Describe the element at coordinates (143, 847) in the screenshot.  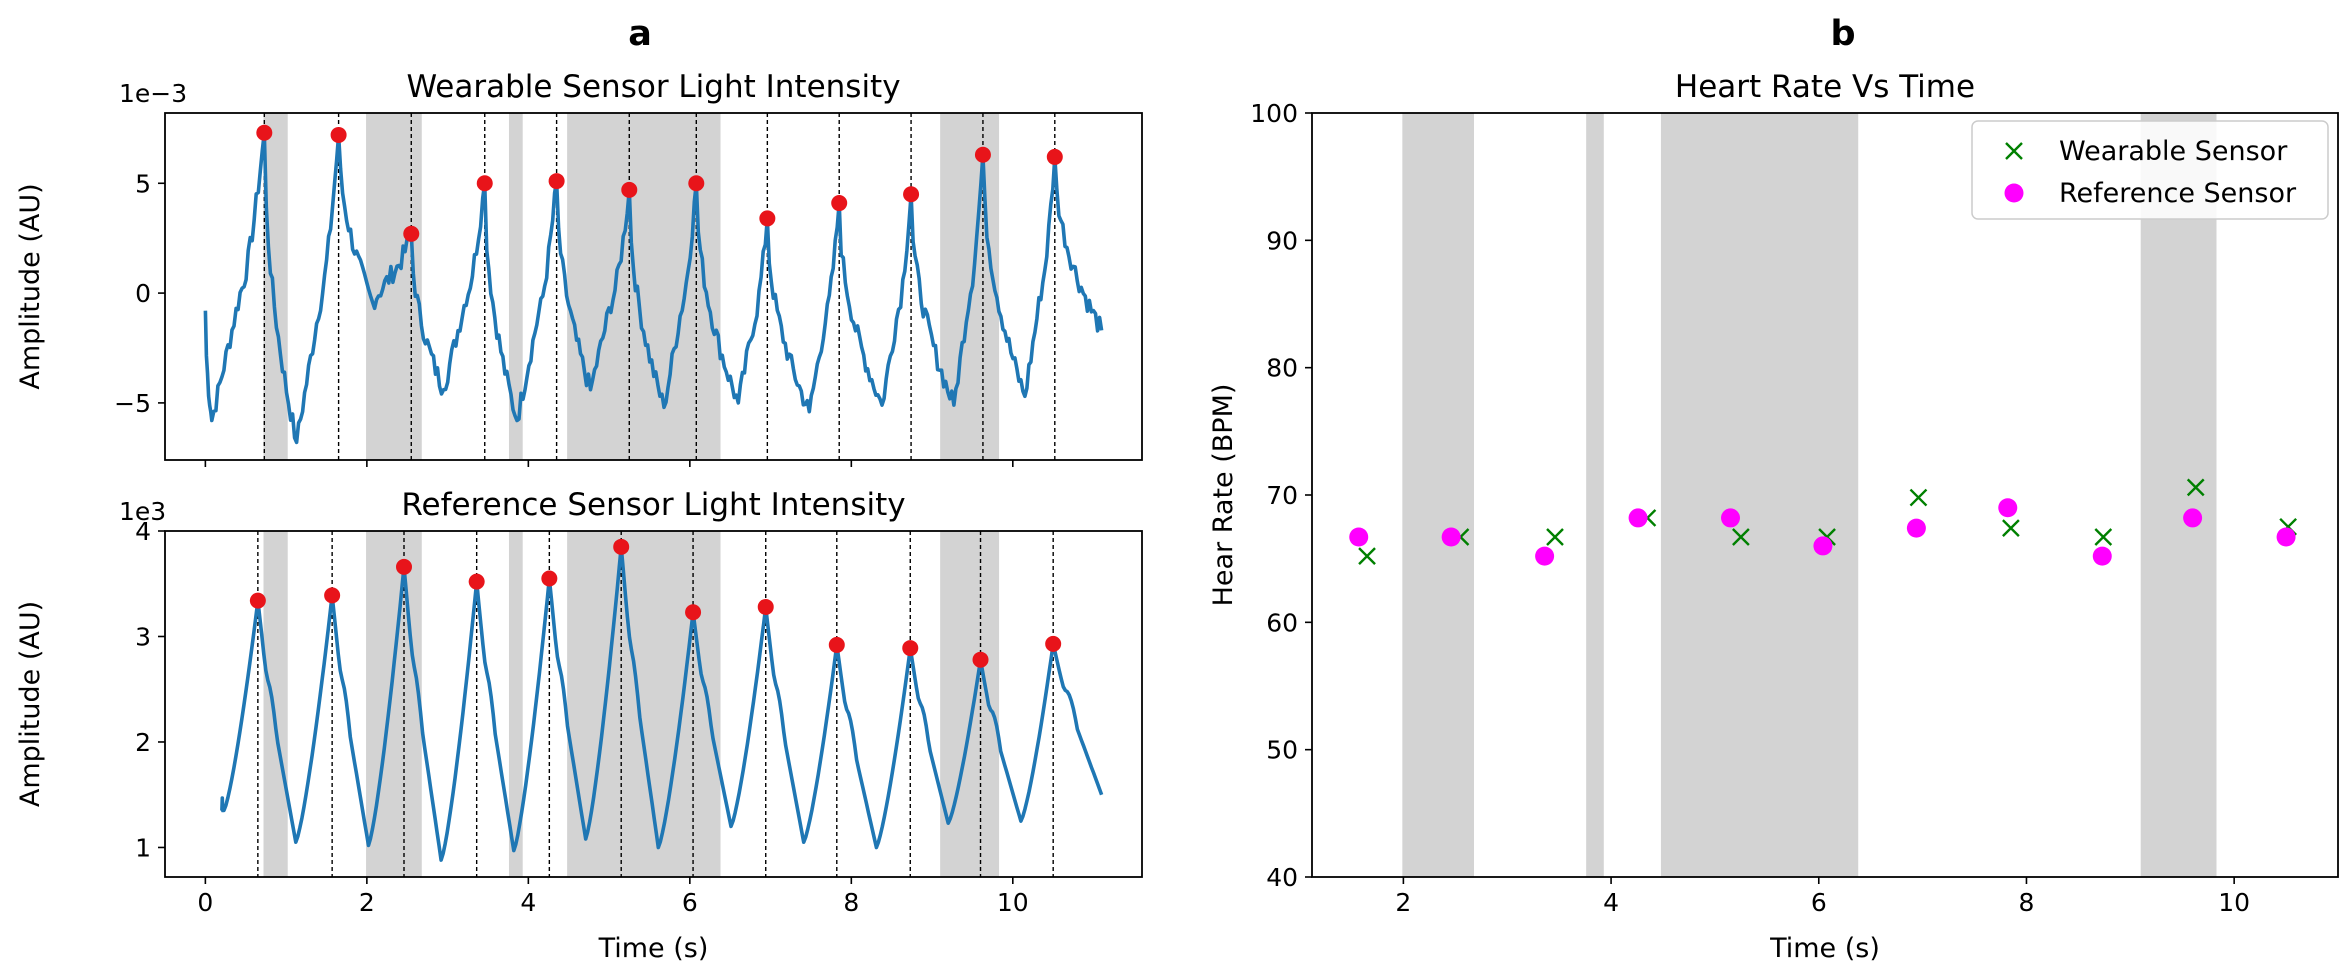
I see `y-tick-label: 1` at that location.